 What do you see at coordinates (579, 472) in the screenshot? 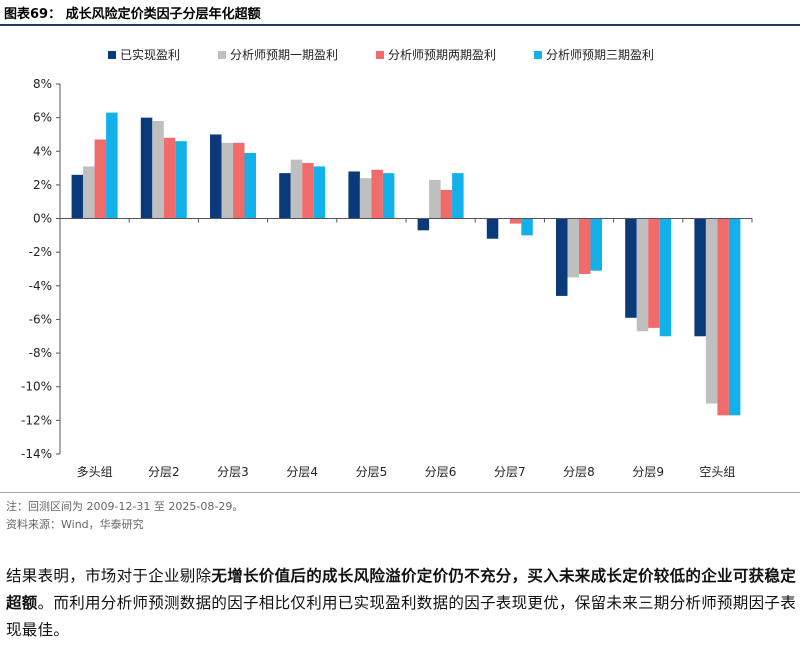
I see `x-tick-label: 分层8` at bounding box center [579, 472].